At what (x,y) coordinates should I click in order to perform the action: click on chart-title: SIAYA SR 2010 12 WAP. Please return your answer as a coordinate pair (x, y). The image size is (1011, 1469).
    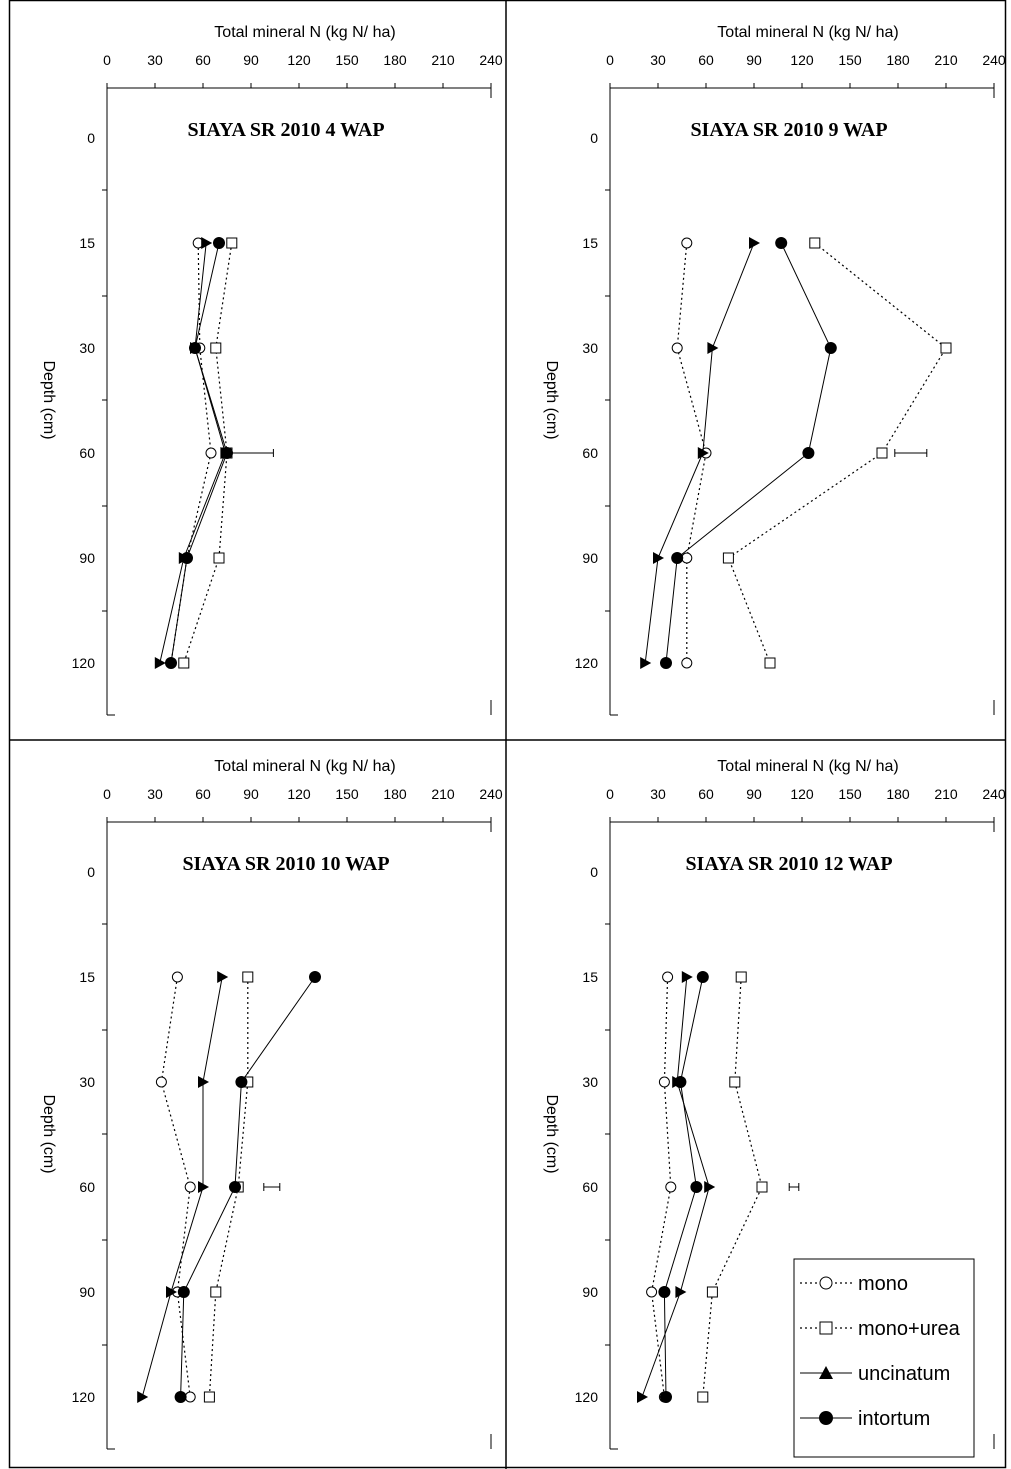
    Looking at the image, I should click on (788, 864).